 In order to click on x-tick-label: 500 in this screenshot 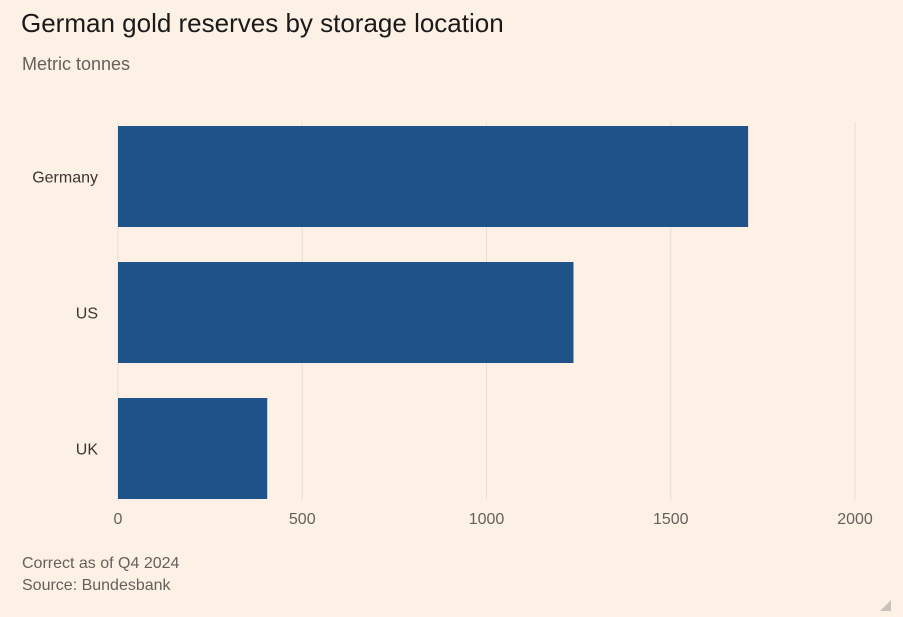, I will do `click(302, 519)`.